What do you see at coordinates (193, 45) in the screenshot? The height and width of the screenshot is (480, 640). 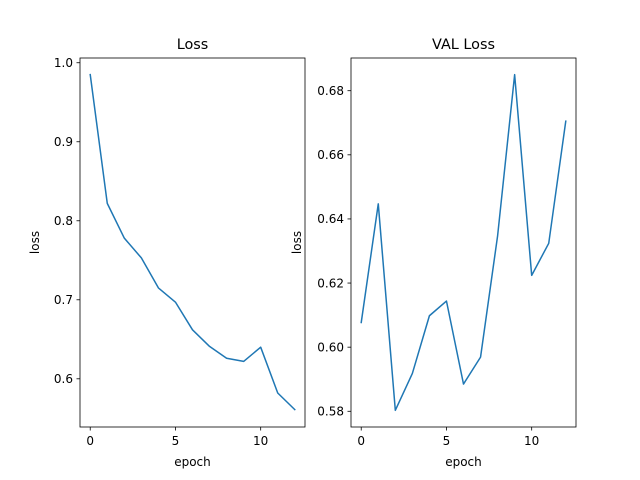 I see `chart-title: Loss` at bounding box center [193, 45].